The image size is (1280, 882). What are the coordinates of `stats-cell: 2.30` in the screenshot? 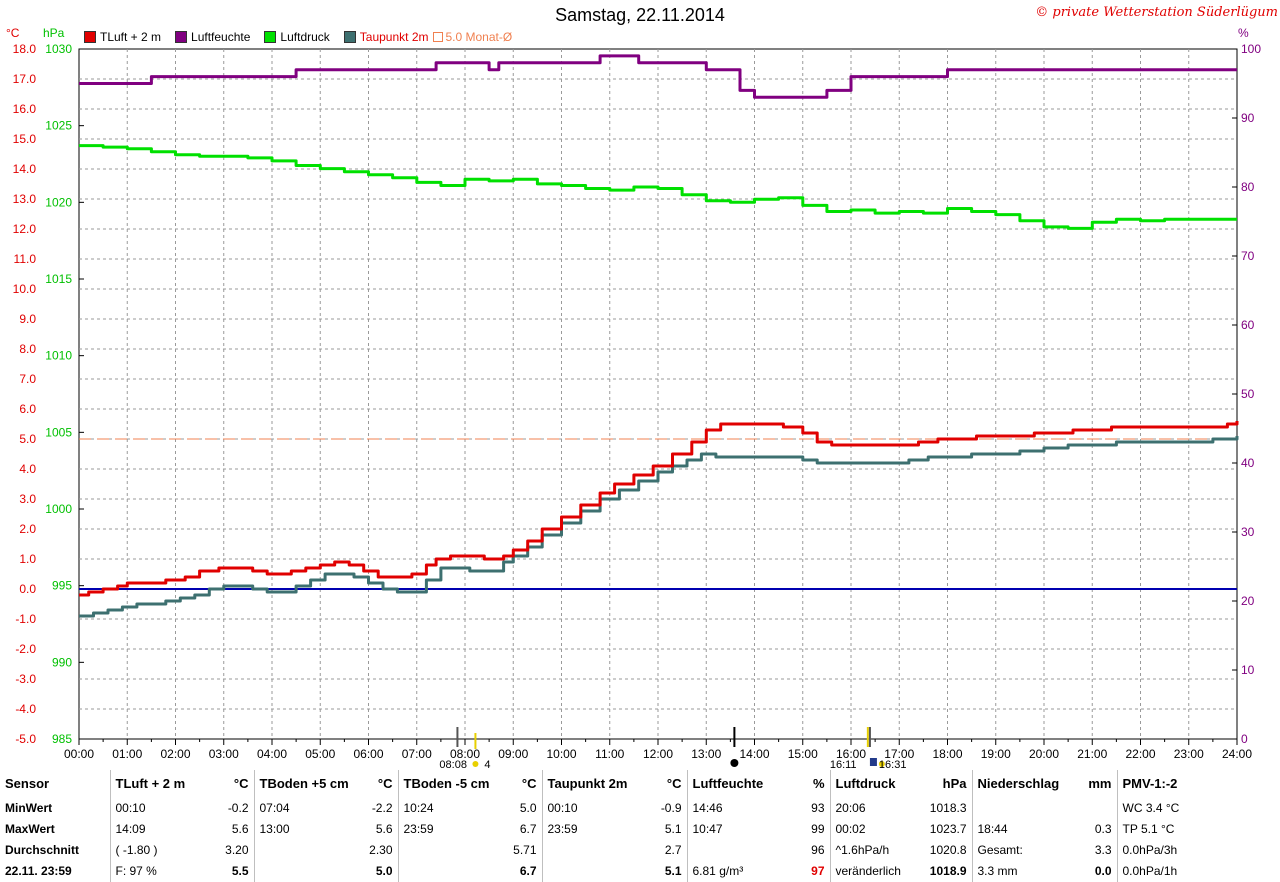 It's located at (381, 850).